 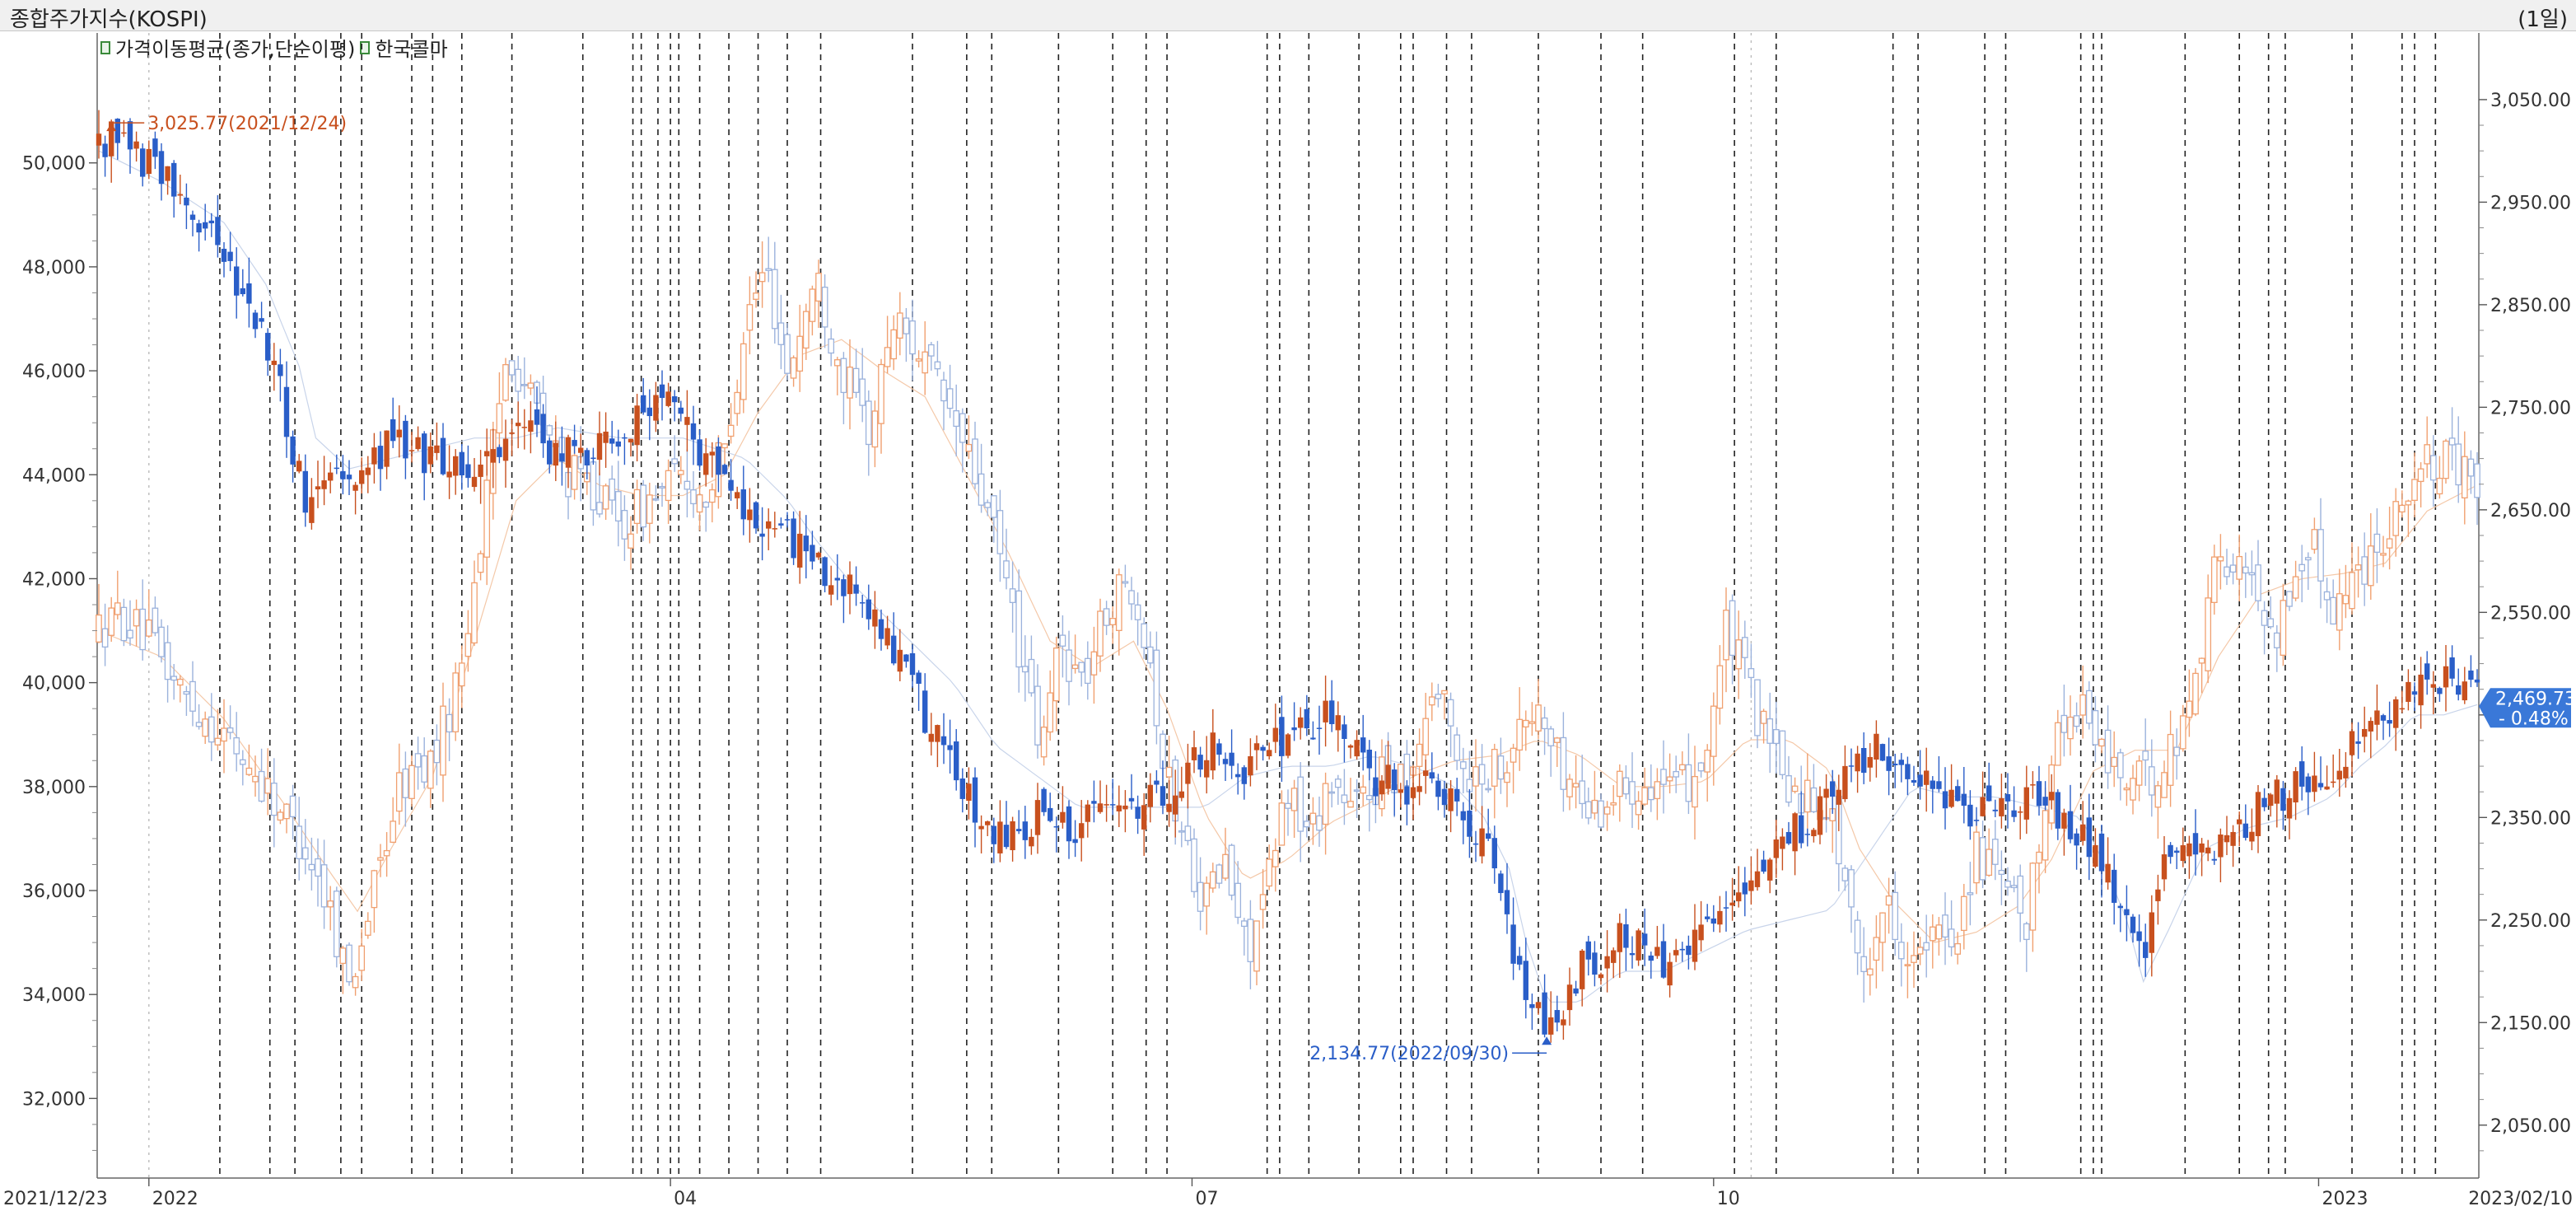 What do you see at coordinates (2530, 511) in the screenshot?
I see `right-tick-label: 2,650.00` at bounding box center [2530, 511].